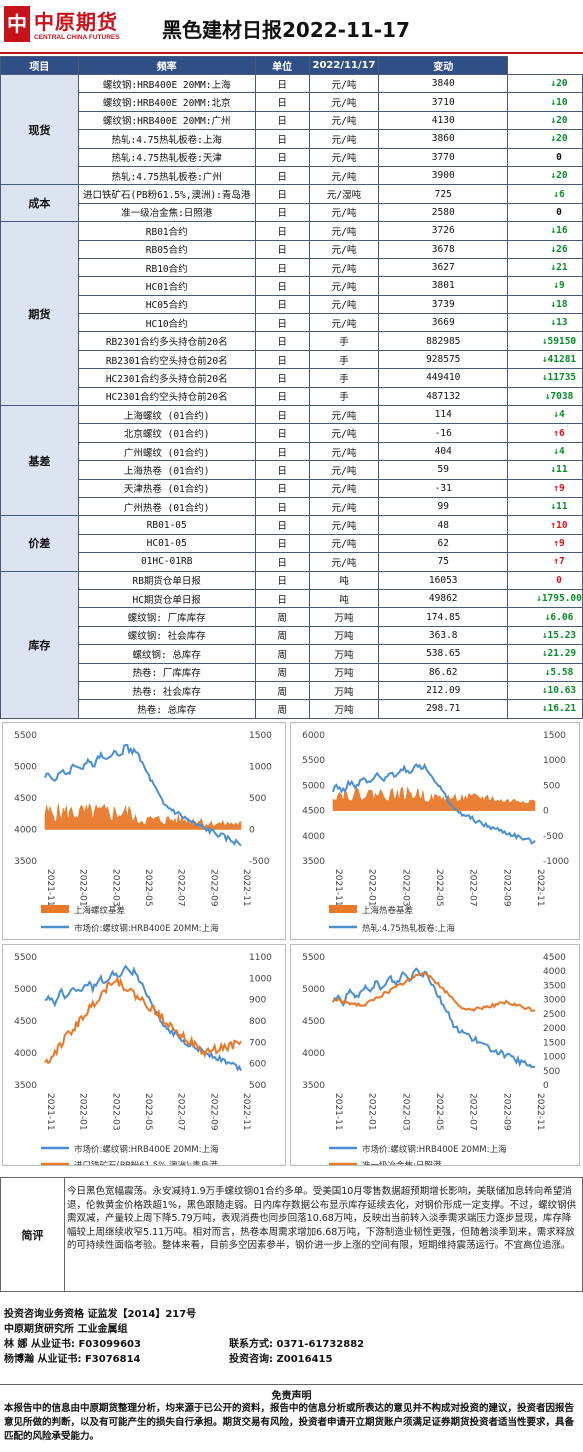  What do you see at coordinates (554, 958) in the screenshot?
I see `y-right-tick: 4500` at bounding box center [554, 958].